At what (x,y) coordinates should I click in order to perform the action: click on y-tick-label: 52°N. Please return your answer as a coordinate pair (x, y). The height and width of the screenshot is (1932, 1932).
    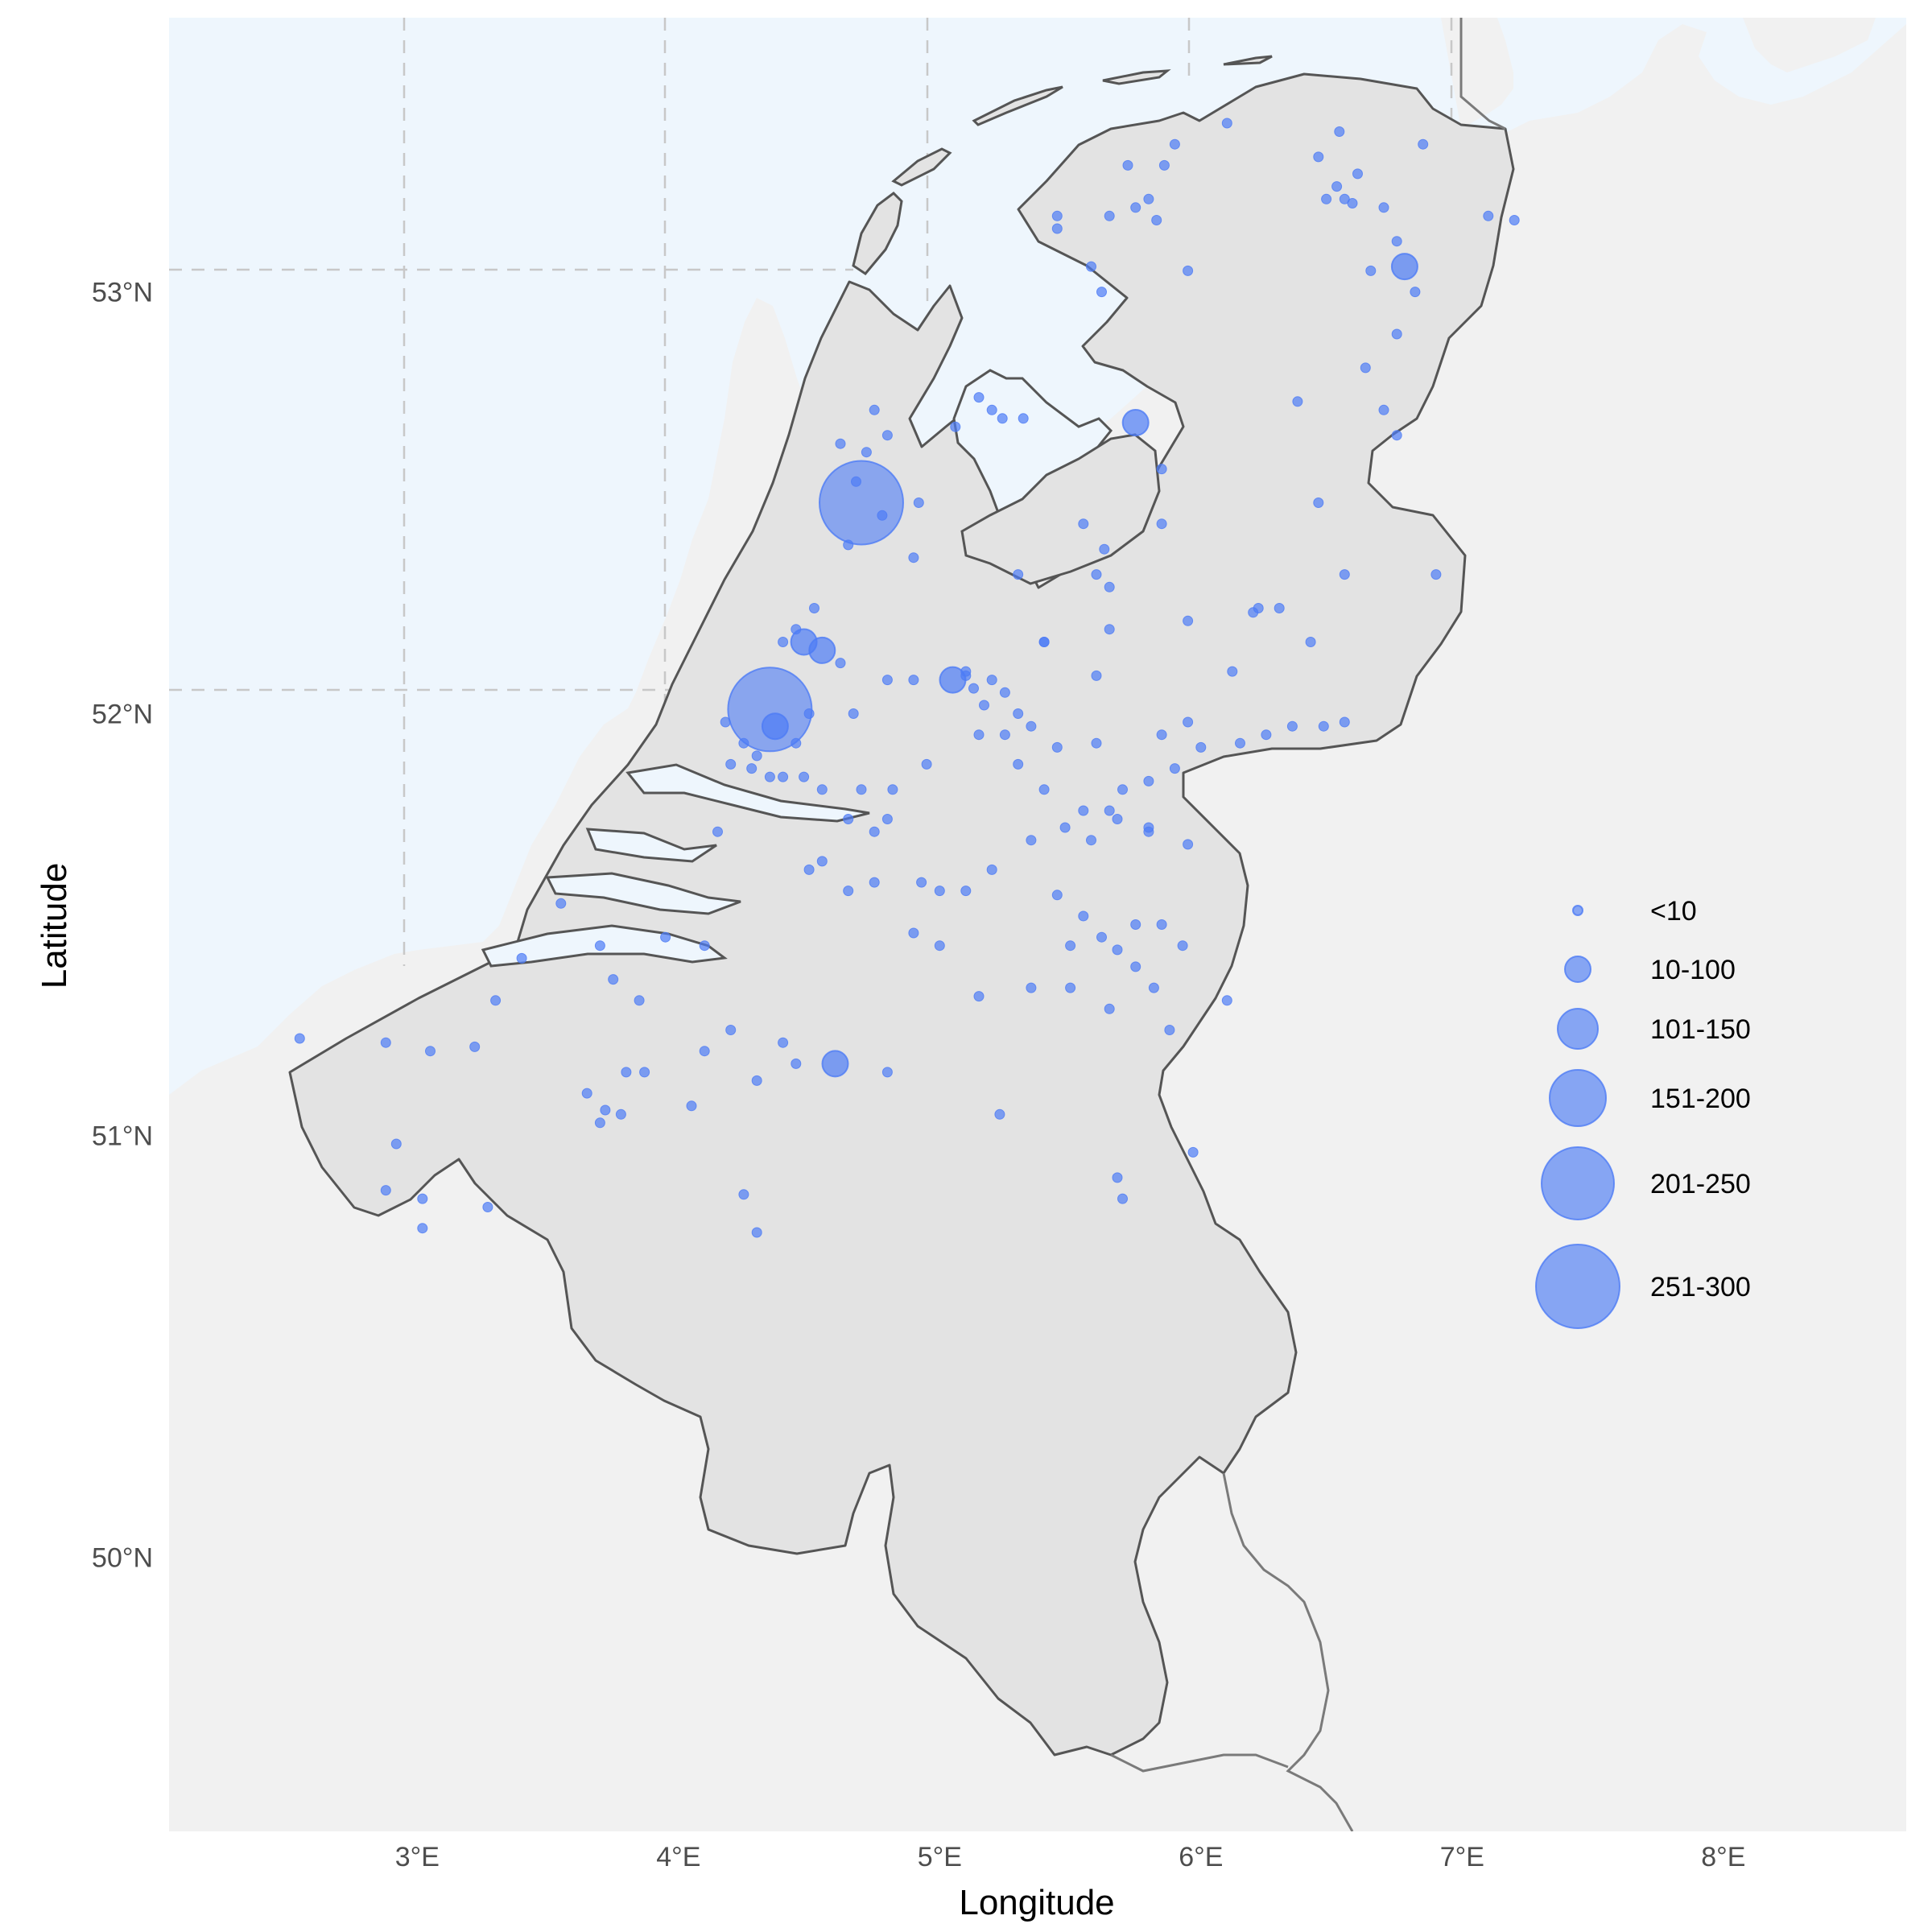
    Looking at the image, I should click on (122, 715).